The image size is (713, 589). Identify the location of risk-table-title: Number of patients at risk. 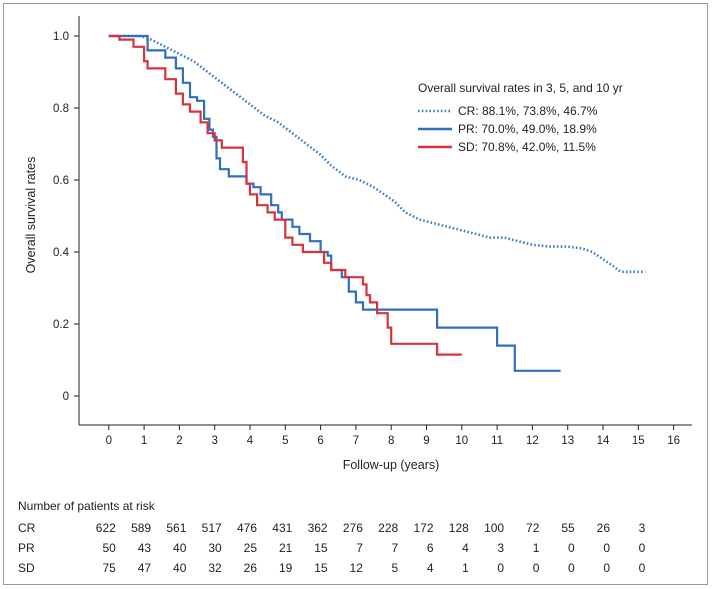
(87, 506).